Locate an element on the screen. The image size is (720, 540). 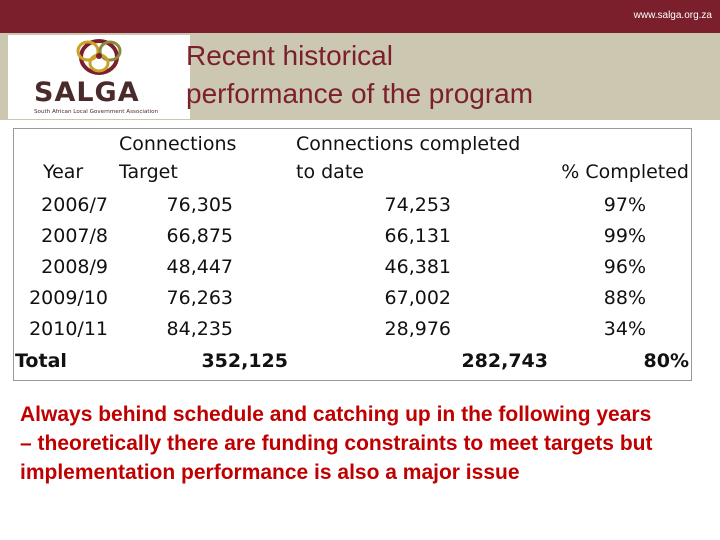
title-line-1: Recent historical is located at coordinates (289, 55).